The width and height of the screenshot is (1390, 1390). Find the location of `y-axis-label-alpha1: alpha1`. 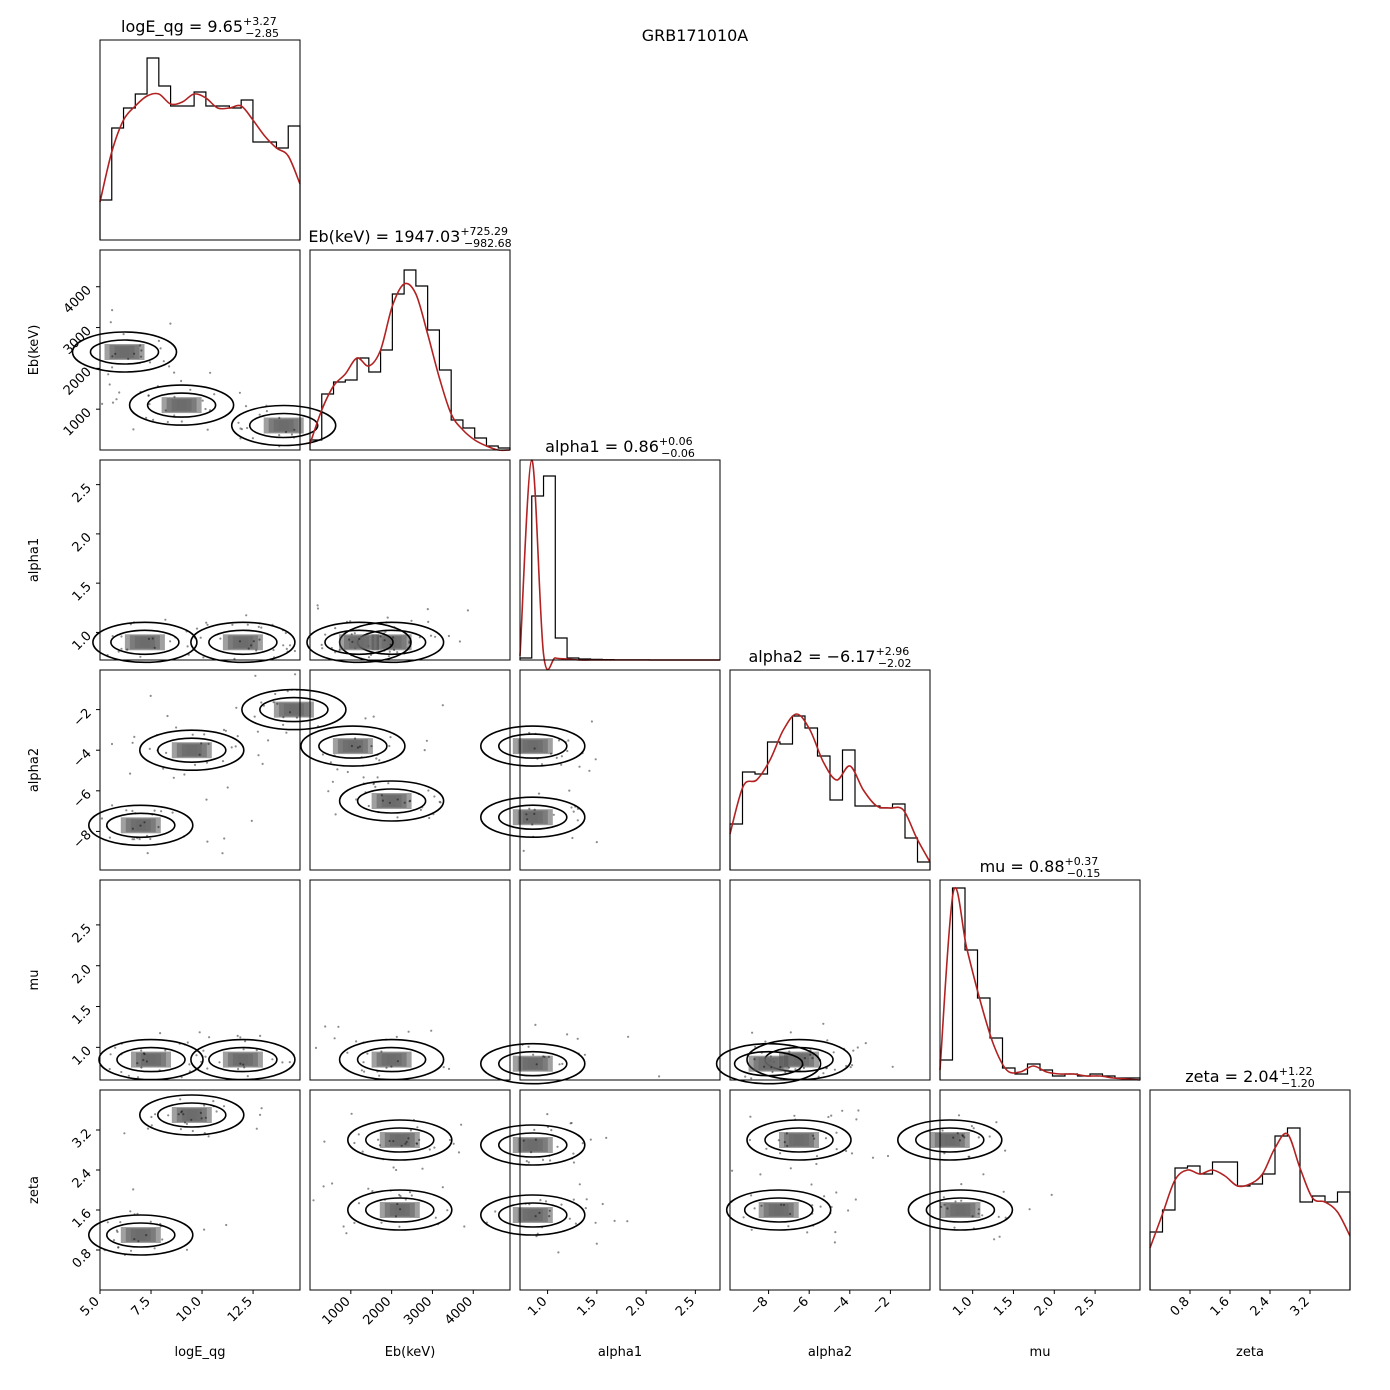

y-axis-label-alpha1: alpha1 is located at coordinates (34, 560).